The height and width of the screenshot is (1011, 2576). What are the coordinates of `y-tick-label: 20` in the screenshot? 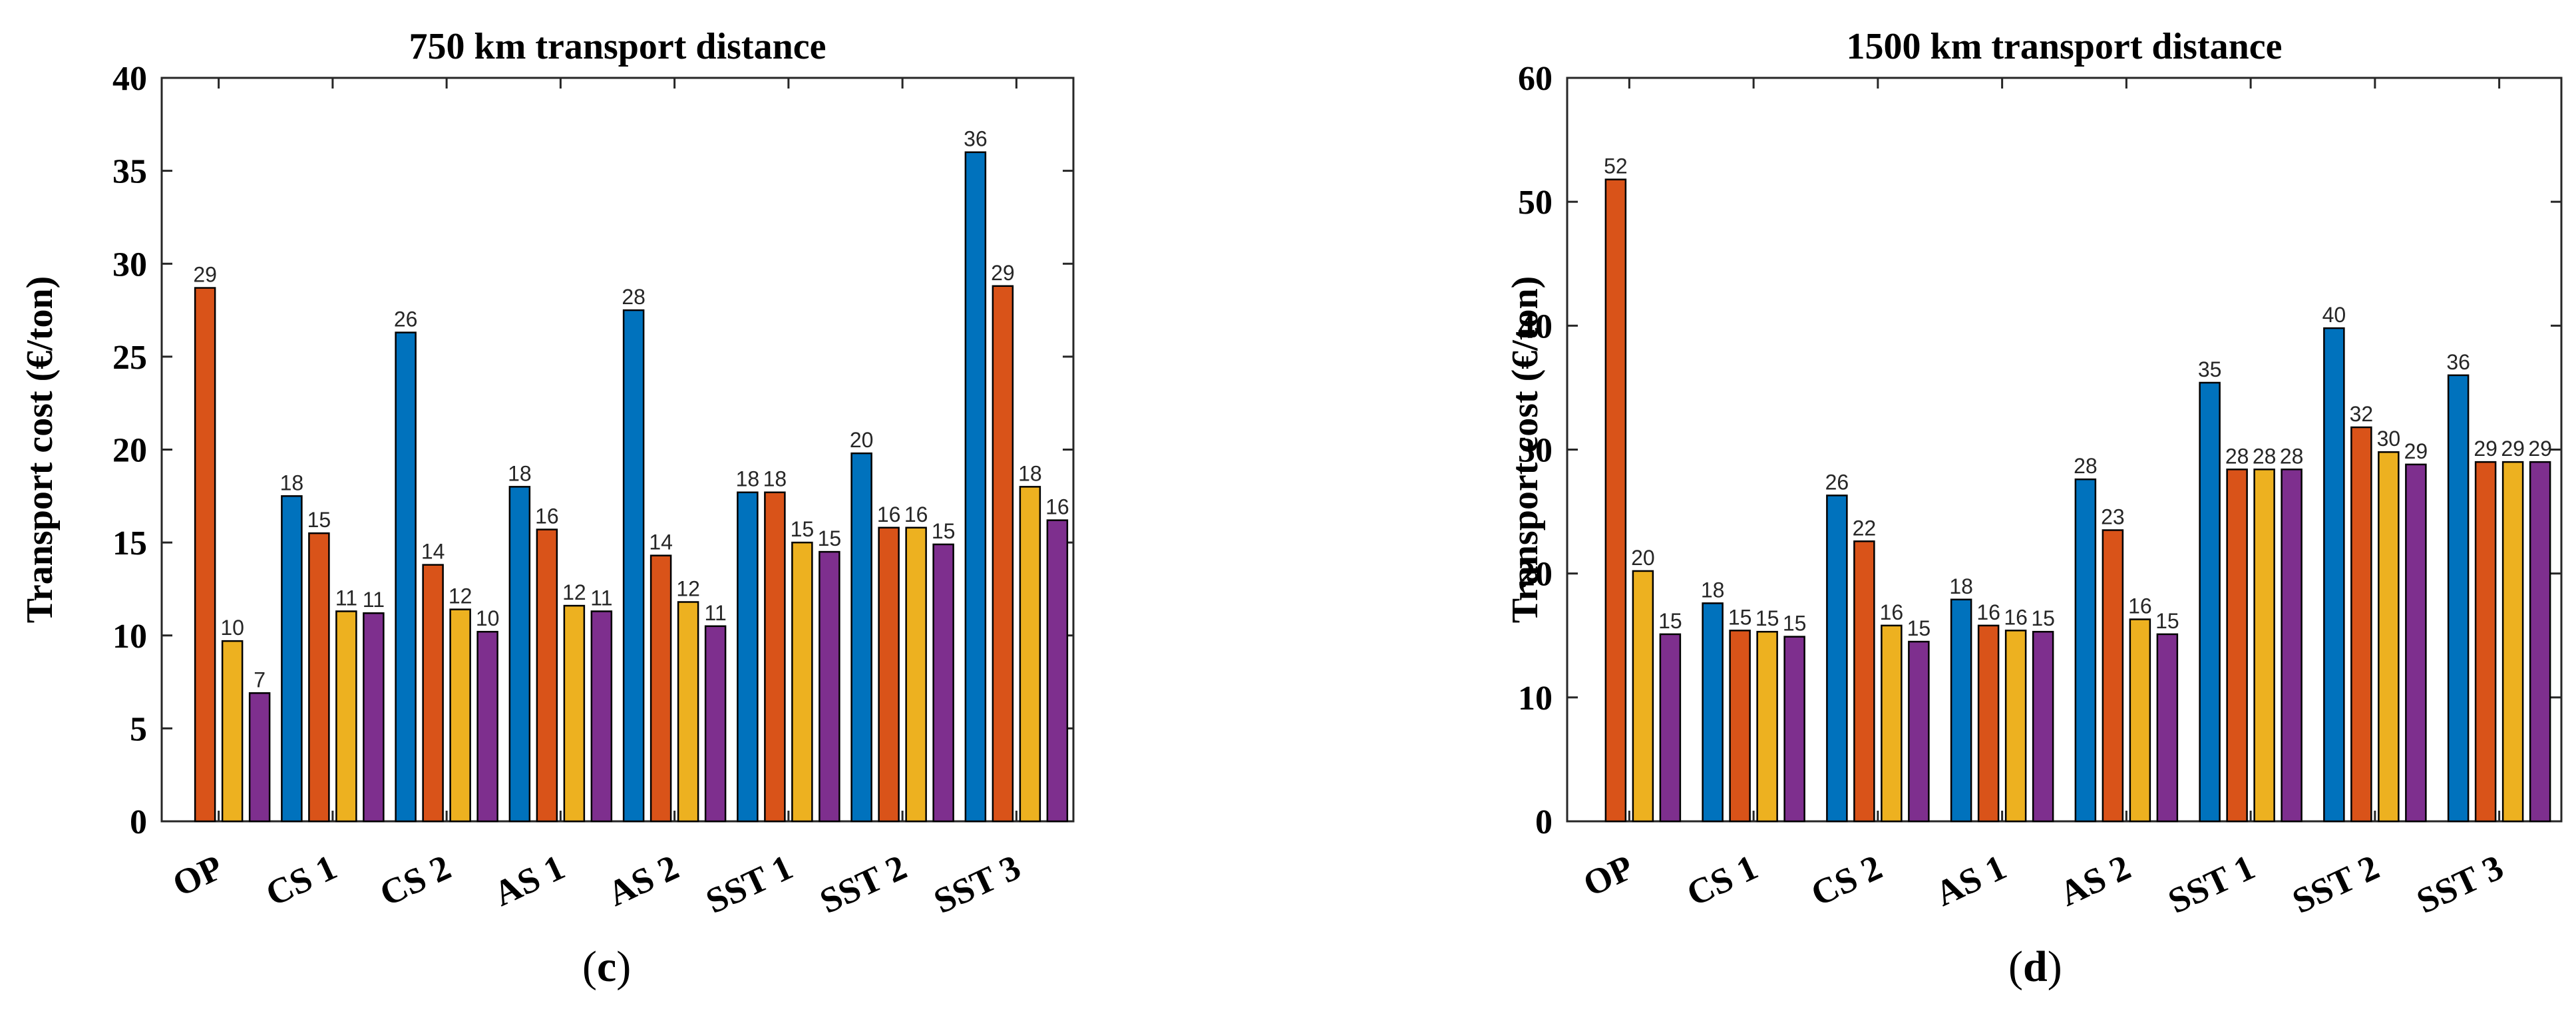 It's located at (129, 451).